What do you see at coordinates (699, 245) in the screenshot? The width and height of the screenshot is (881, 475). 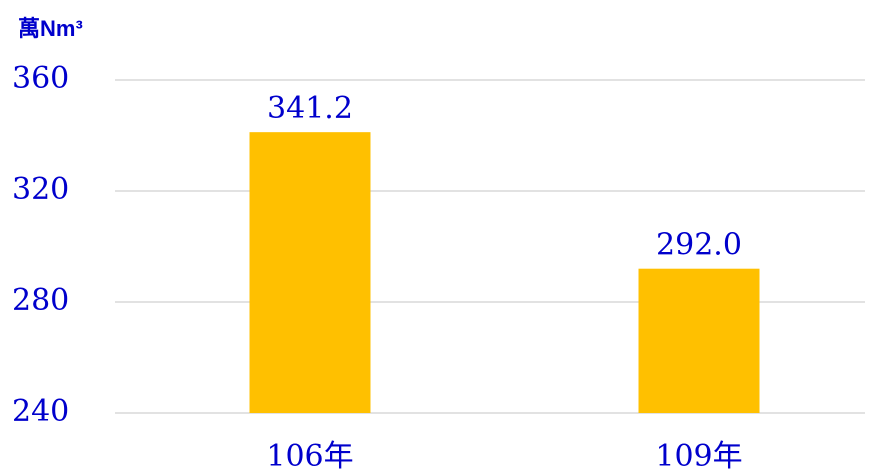 I see `value-label: 292.0` at bounding box center [699, 245].